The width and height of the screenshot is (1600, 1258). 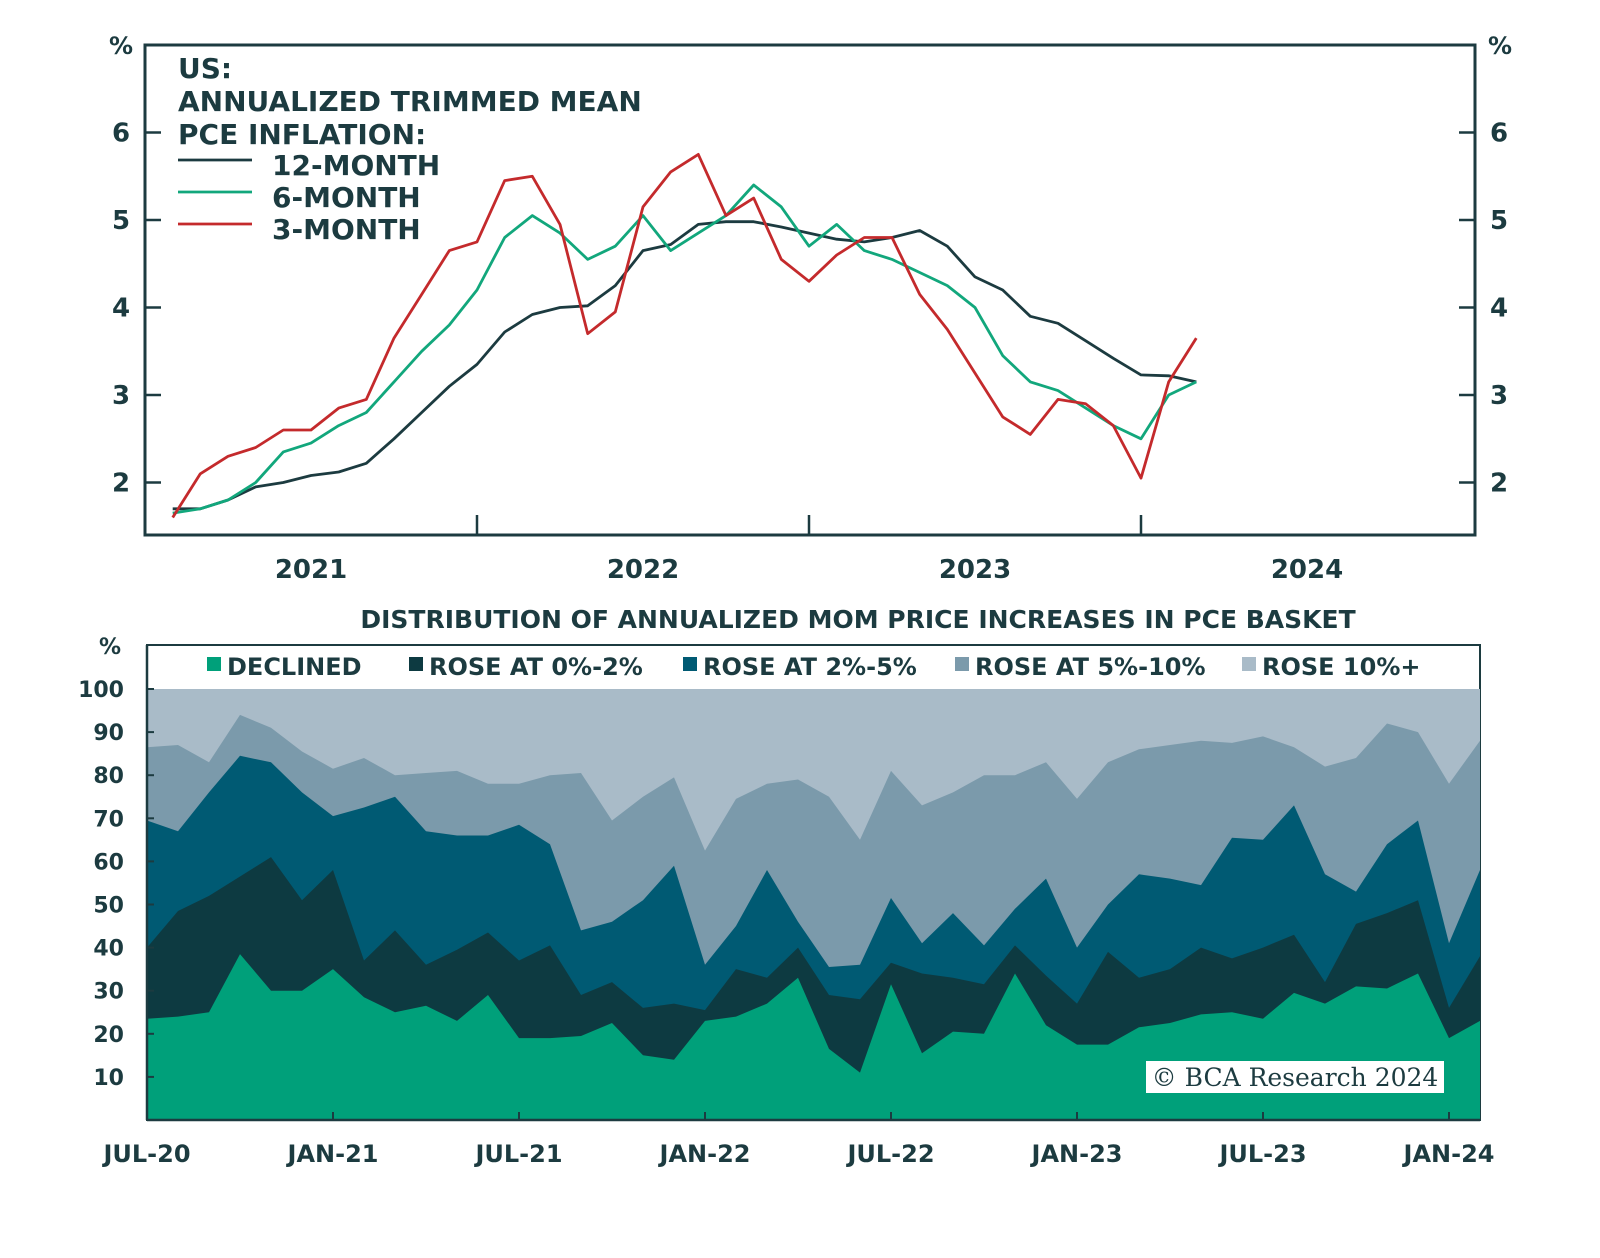 I want to click on y-tick-label: 80, so click(x=108, y=776).